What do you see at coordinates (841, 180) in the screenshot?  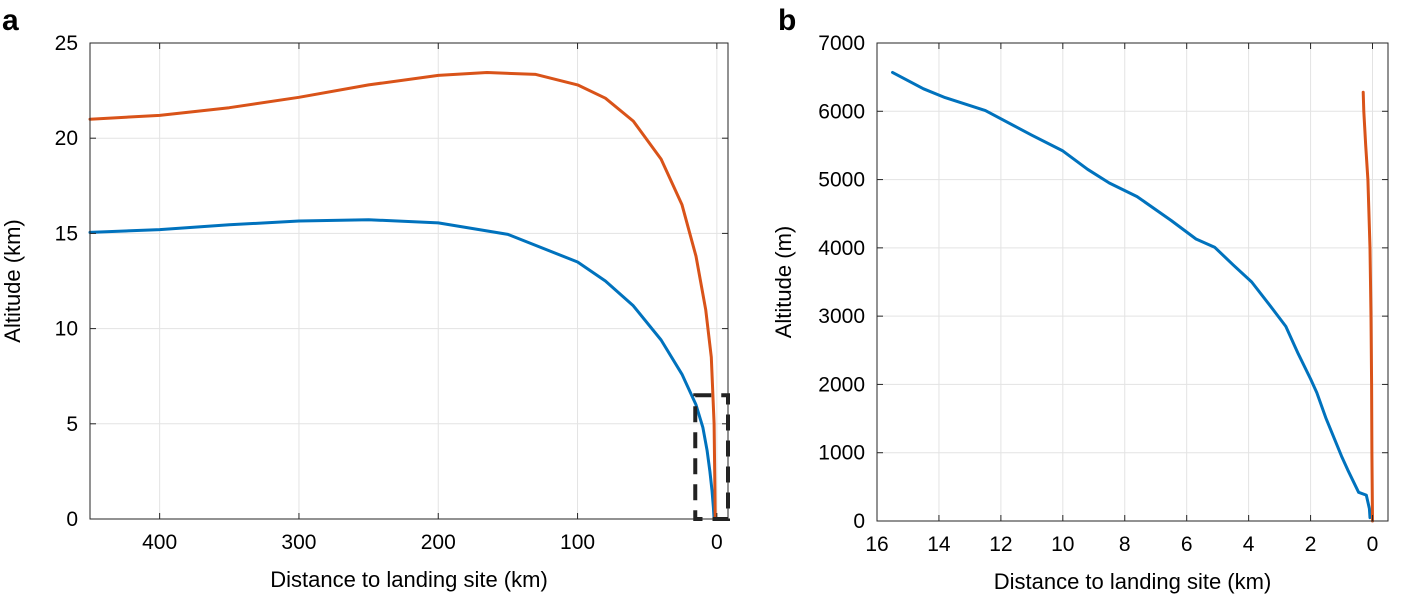 I see `y-tick-label: 5000` at bounding box center [841, 180].